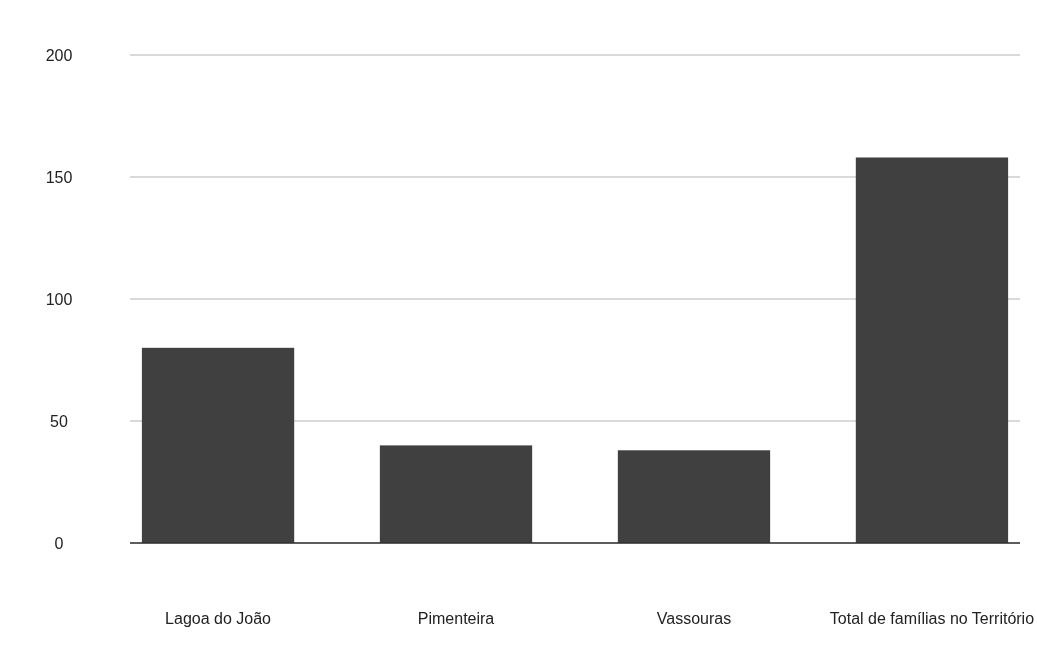 This screenshot has width=1037, height=646. What do you see at coordinates (59, 177) in the screenshot?
I see `y-tick-label: 150` at bounding box center [59, 177].